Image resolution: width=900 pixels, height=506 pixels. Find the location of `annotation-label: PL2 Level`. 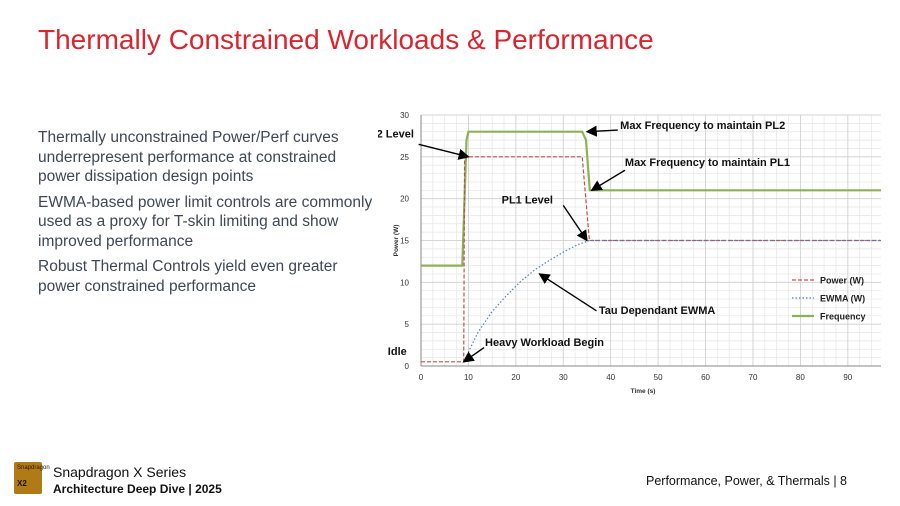

annotation-label: PL2 Level is located at coordinates (396, 135).